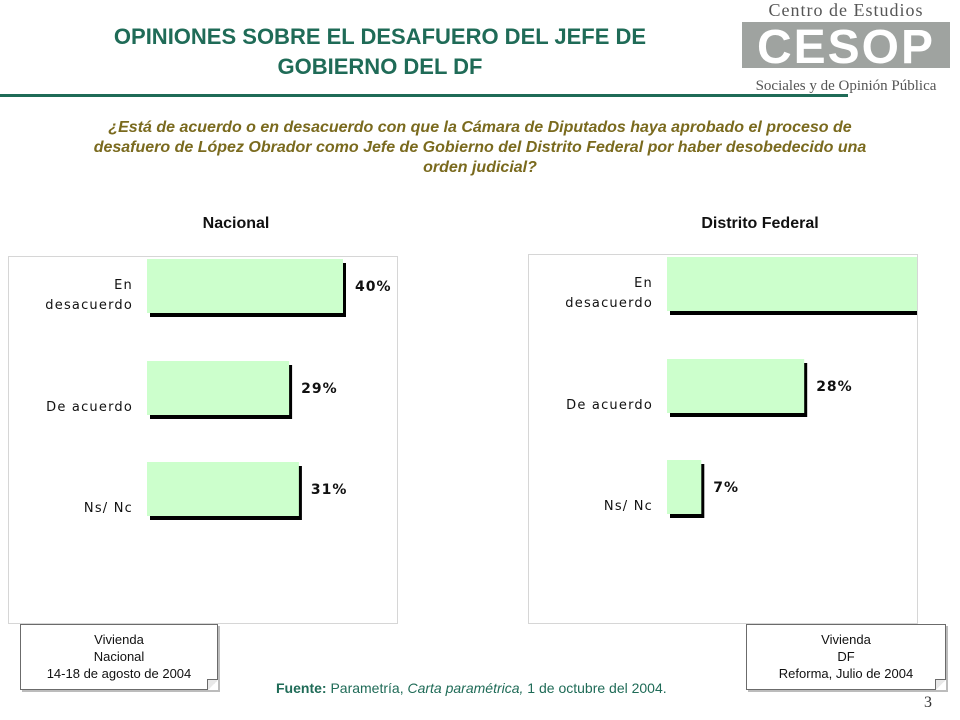 The height and width of the screenshot is (720, 960). Describe the element at coordinates (846, 673) in the screenshot. I see `note-df-line-3: Reforma, Julio de 2004` at that location.